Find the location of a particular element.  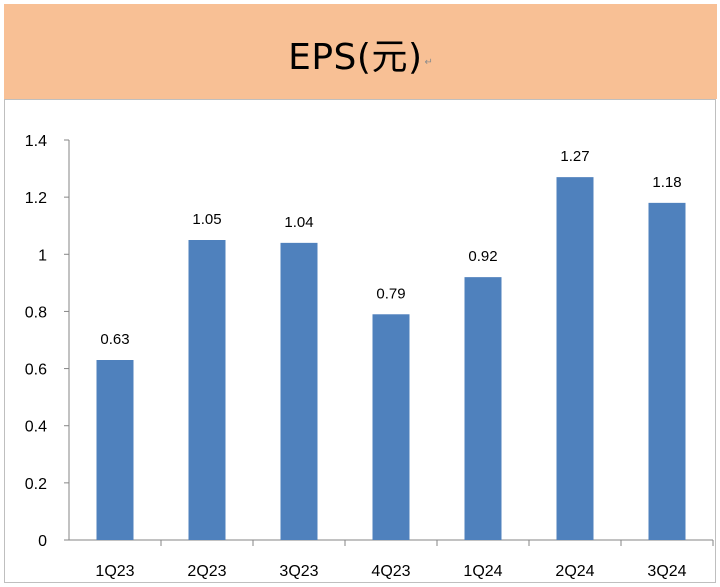

y-tick-label: 0.6 is located at coordinates (36, 370).